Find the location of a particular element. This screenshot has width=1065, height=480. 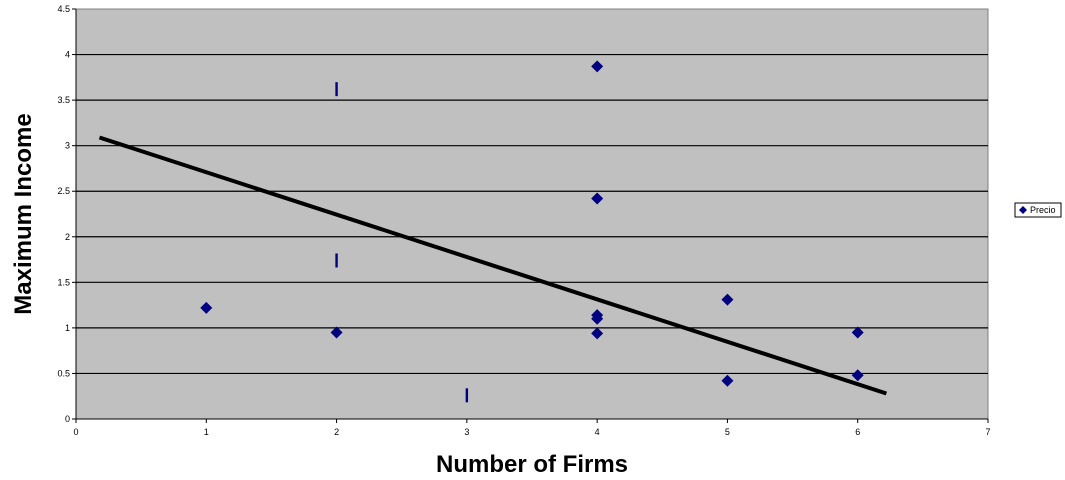

y-tick-label: 3.5 is located at coordinates (63, 100).